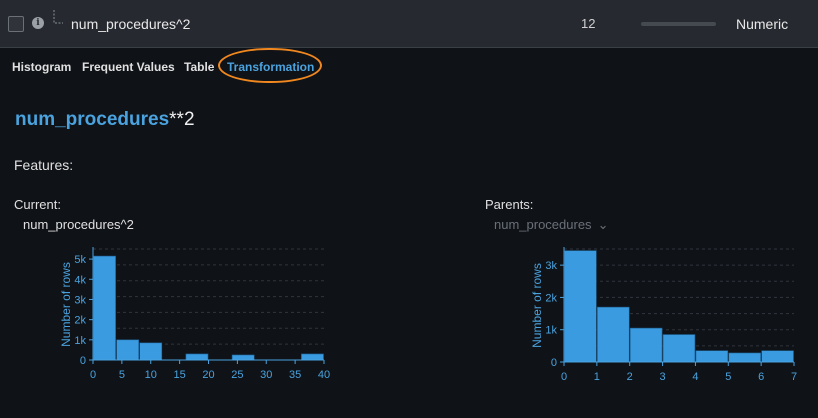  Describe the element at coordinates (92, 119) in the screenshot. I see `formula-variable: num_procedures` at that location.